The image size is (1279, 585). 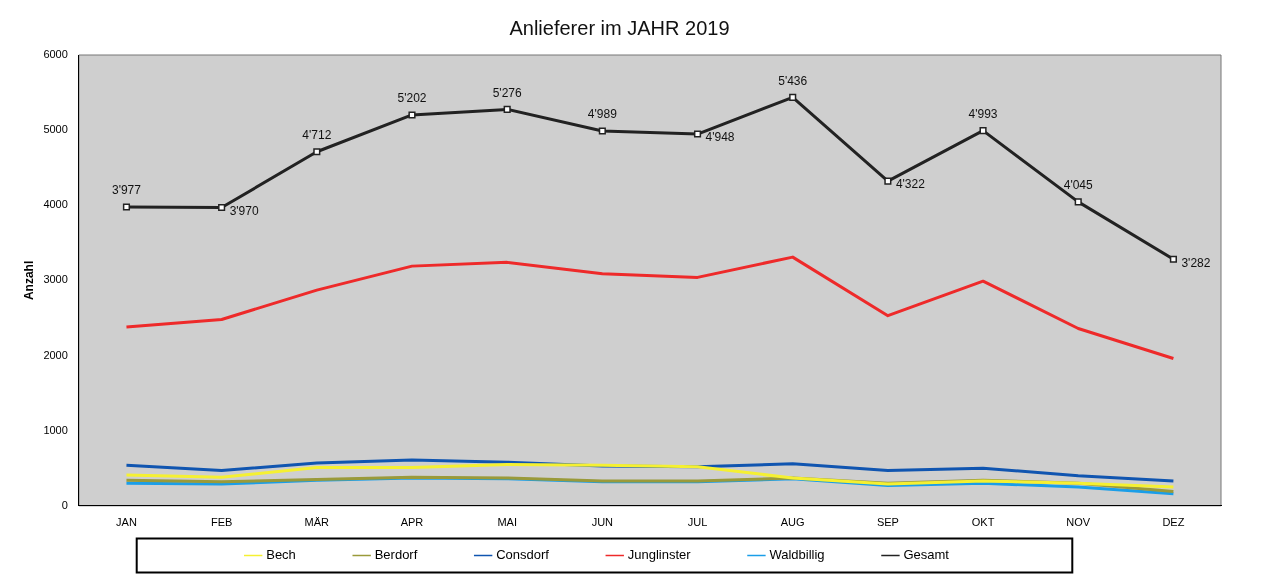 What do you see at coordinates (544, 555) in the screenshot?
I see `legend-label: Consdorf` at bounding box center [544, 555].